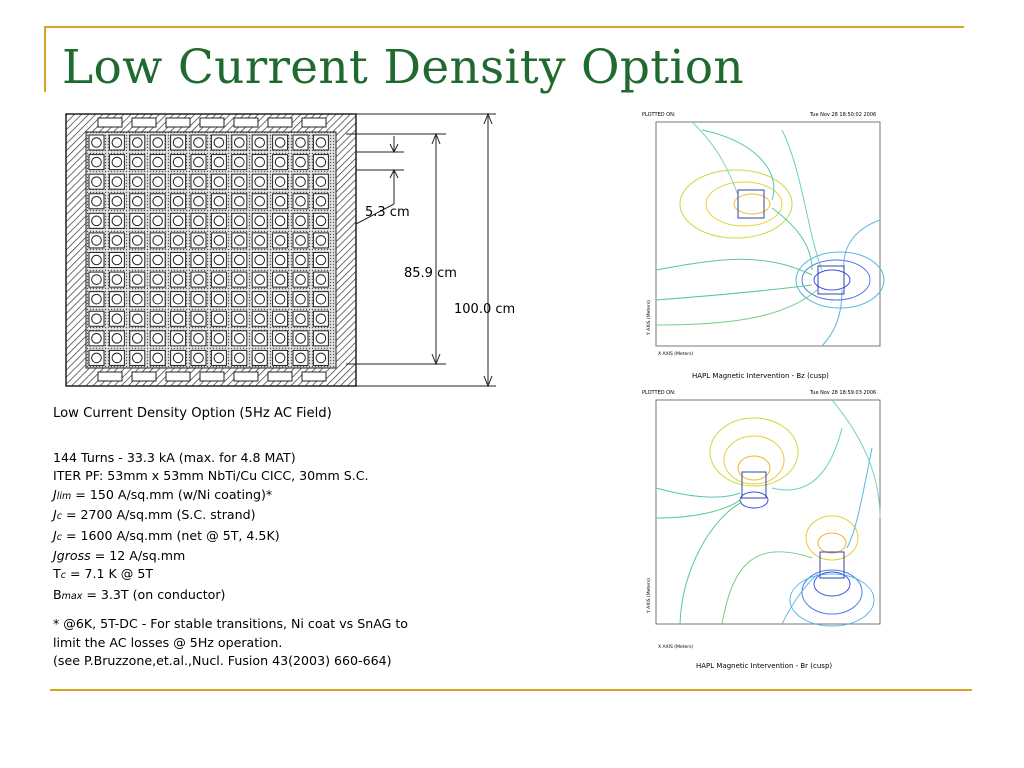 The image size is (1024, 768). What do you see at coordinates (754, 485) in the screenshot?
I see `br-coil-upper` at bounding box center [754, 485].